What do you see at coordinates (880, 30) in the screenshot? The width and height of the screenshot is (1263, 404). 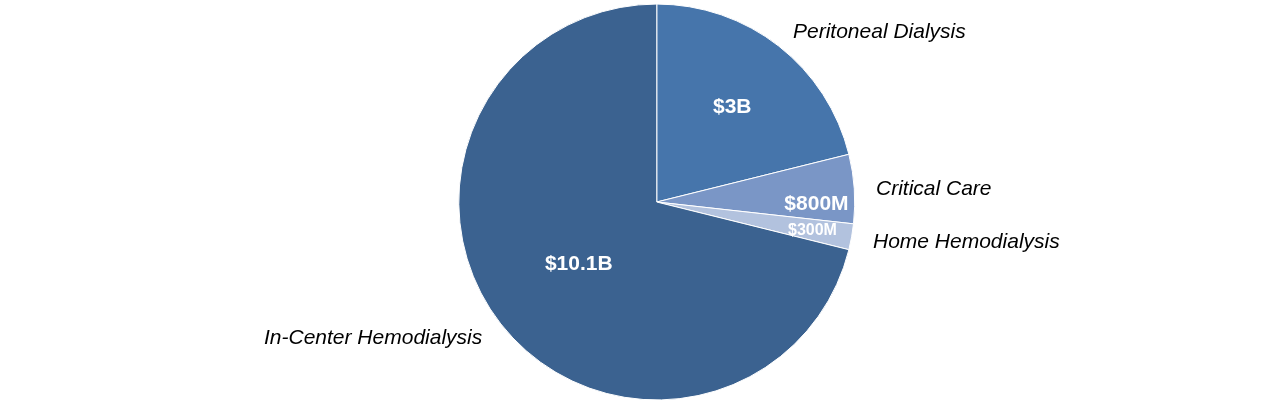 I see `slice-label: Peritoneal Dialysis` at bounding box center [880, 30].